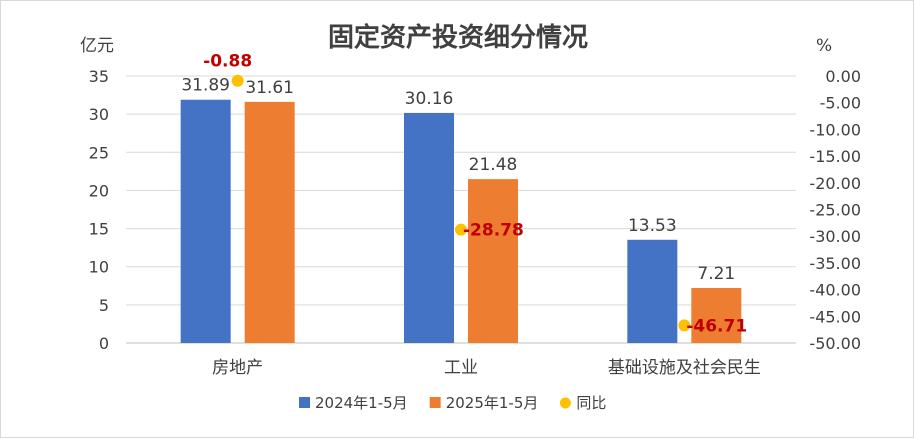 Image resolution: width=914 pixels, height=439 pixels. I want to click on left-tick-label: 15, so click(99, 229).